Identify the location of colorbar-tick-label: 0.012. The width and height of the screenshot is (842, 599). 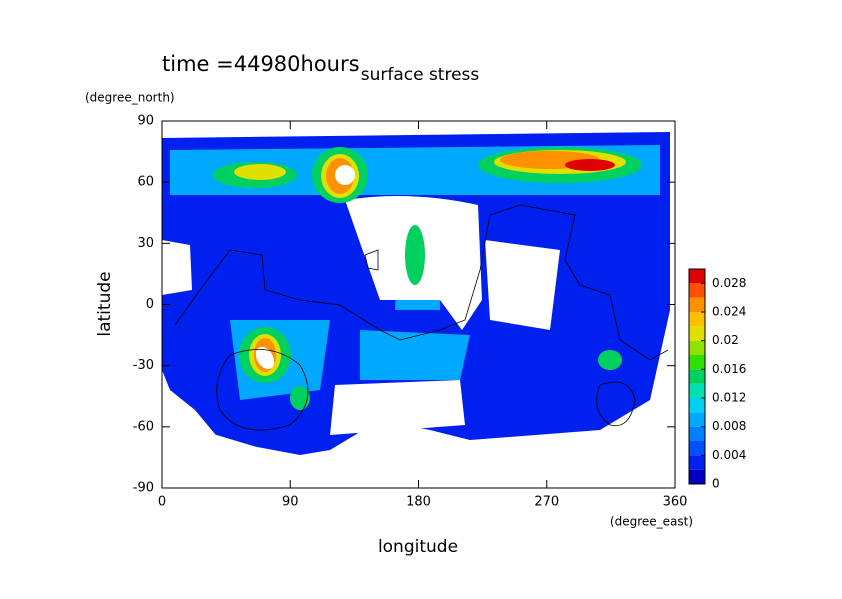
(729, 398).